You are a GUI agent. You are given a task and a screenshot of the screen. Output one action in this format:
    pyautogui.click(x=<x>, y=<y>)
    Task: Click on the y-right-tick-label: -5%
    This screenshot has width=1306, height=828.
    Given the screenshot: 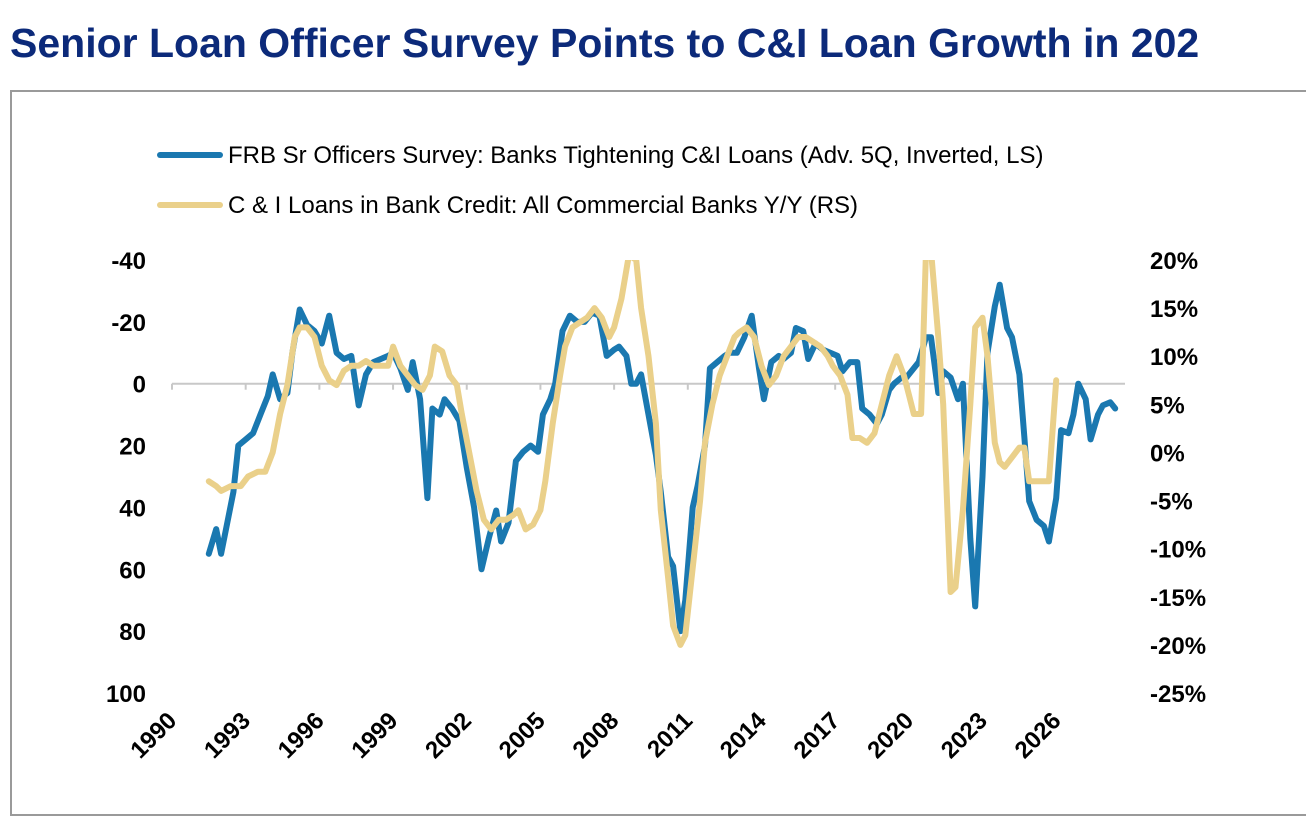 What is the action you would take?
    pyautogui.click(x=1171, y=502)
    